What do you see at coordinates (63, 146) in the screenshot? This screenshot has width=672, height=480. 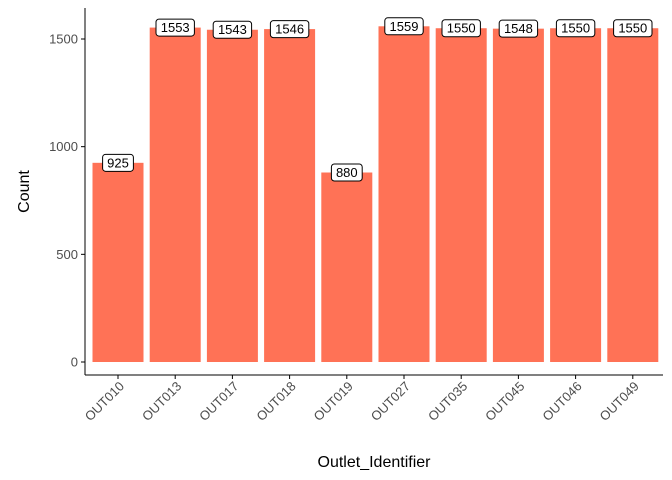 I see `y-tick-label-1000: 1000` at bounding box center [63, 146].